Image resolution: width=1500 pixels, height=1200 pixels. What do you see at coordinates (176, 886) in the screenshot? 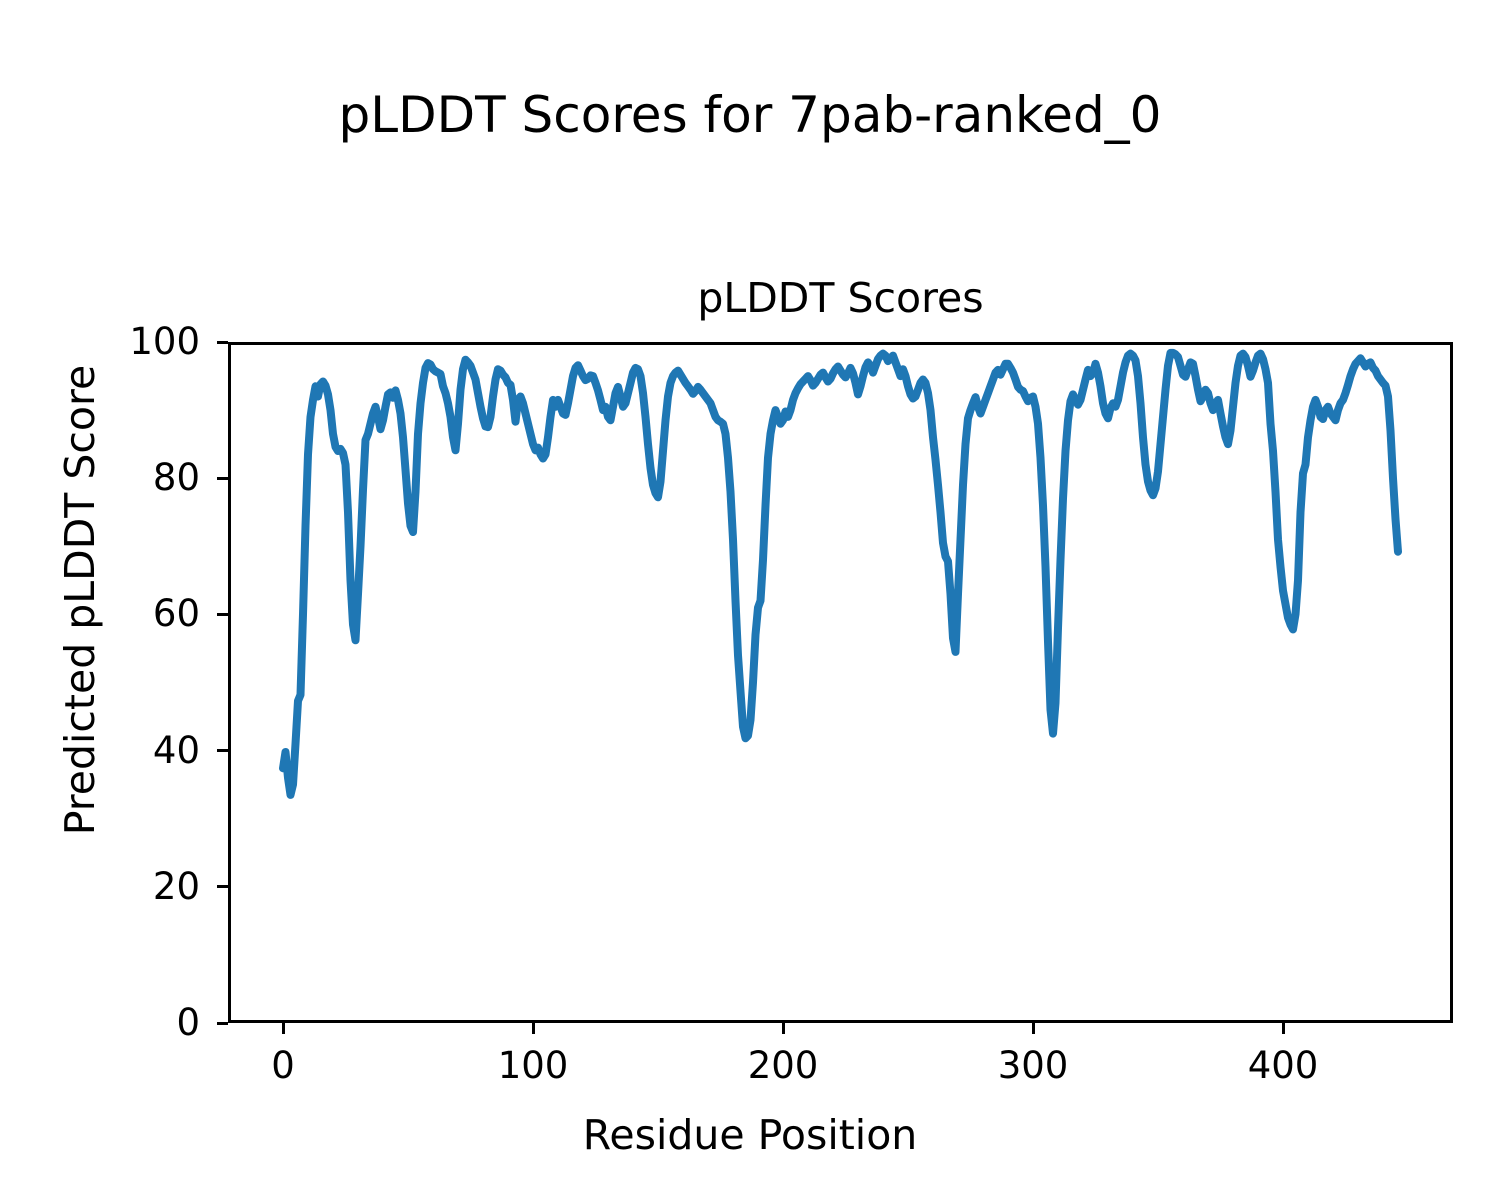
I see `y-tick-label-20: 20` at bounding box center [176, 886].